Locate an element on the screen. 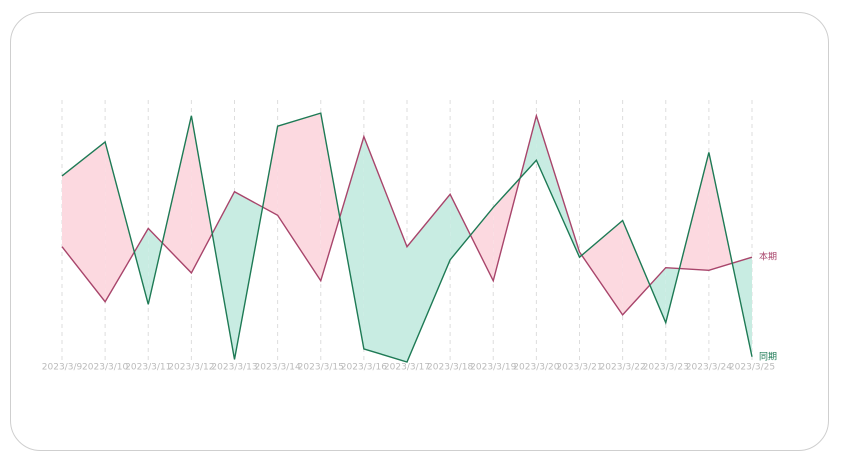 The width and height of the screenshot is (847, 462). x-tick-label: 2023/3/17 is located at coordinates (407, 368).